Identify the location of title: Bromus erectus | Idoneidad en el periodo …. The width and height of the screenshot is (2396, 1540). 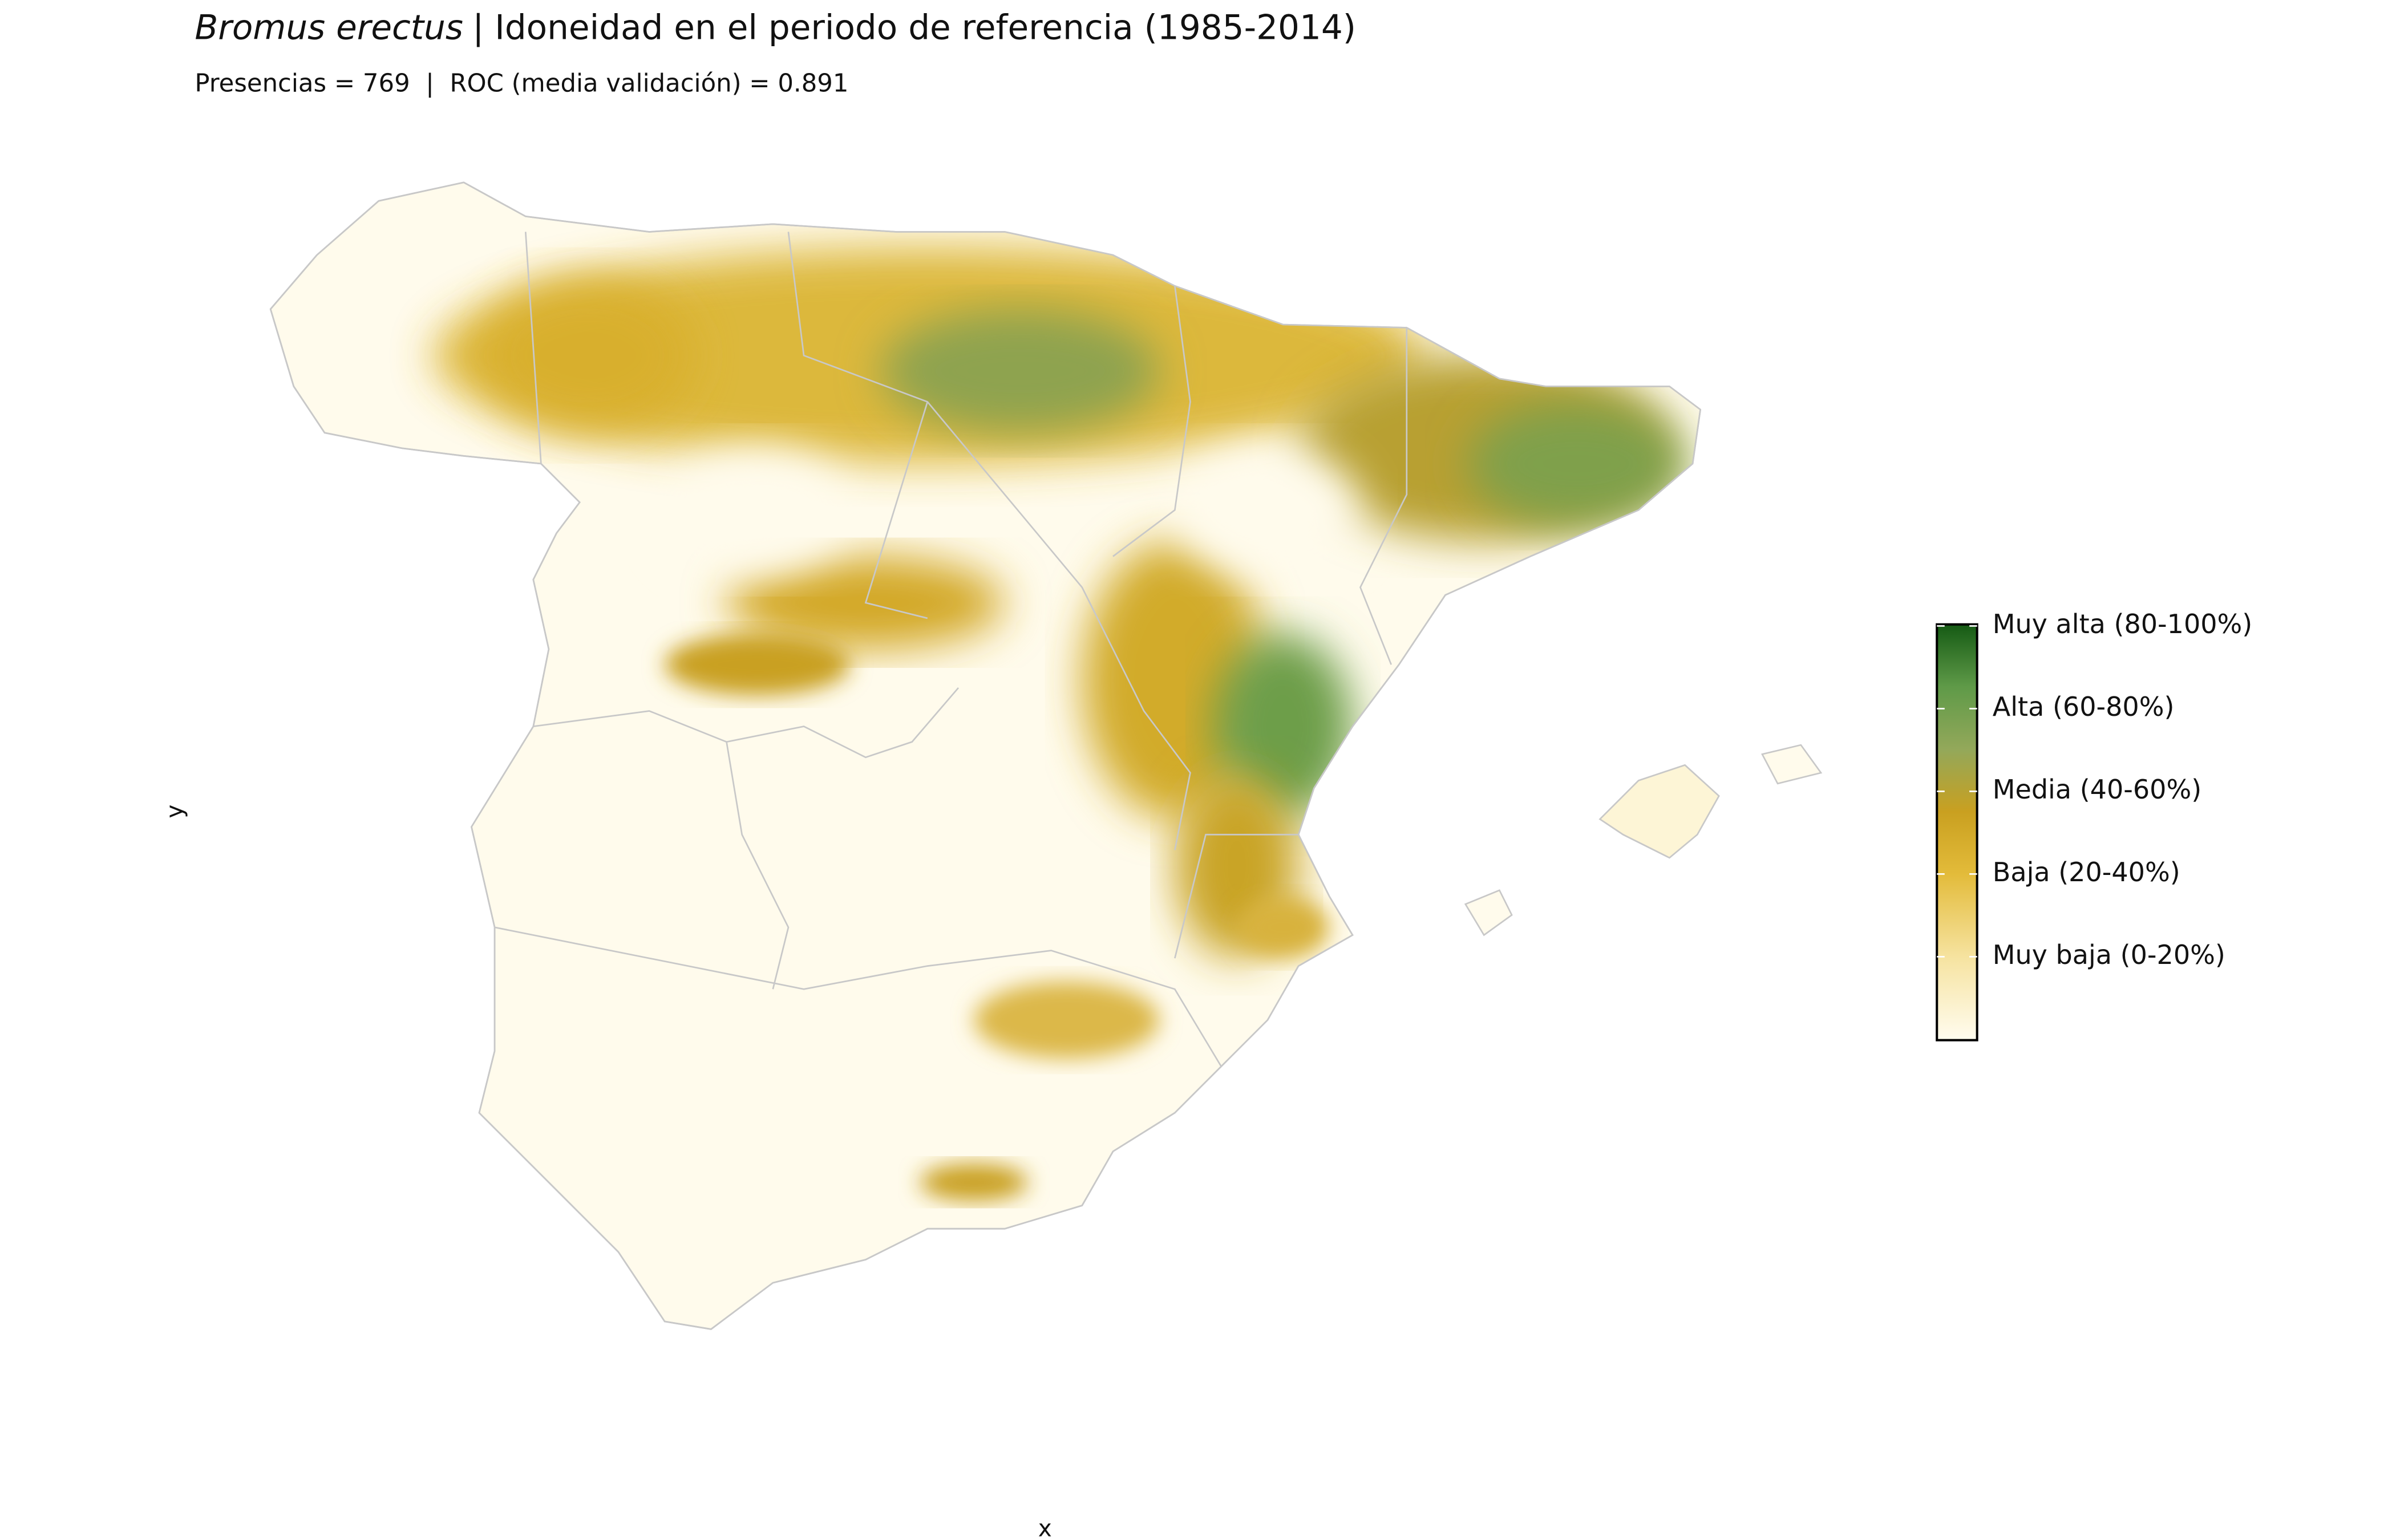
(776, 28).